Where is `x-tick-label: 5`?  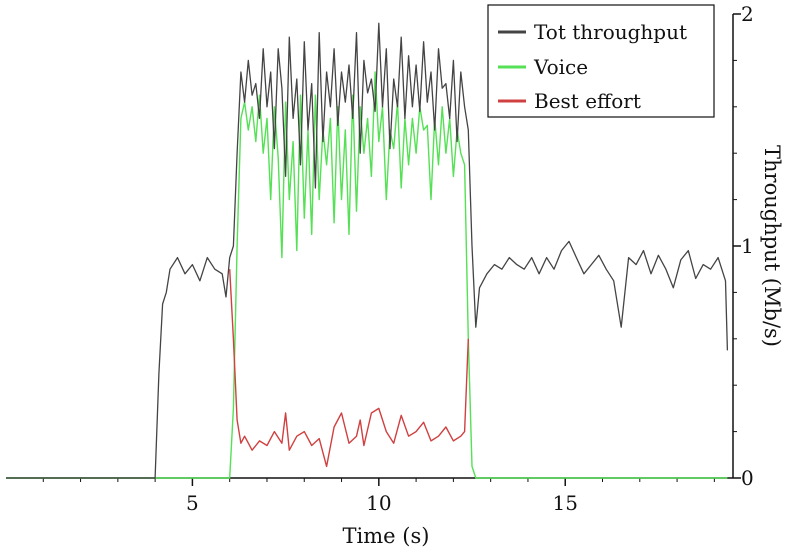 x-tick-label: 5 is located at coordinates (192, 503).